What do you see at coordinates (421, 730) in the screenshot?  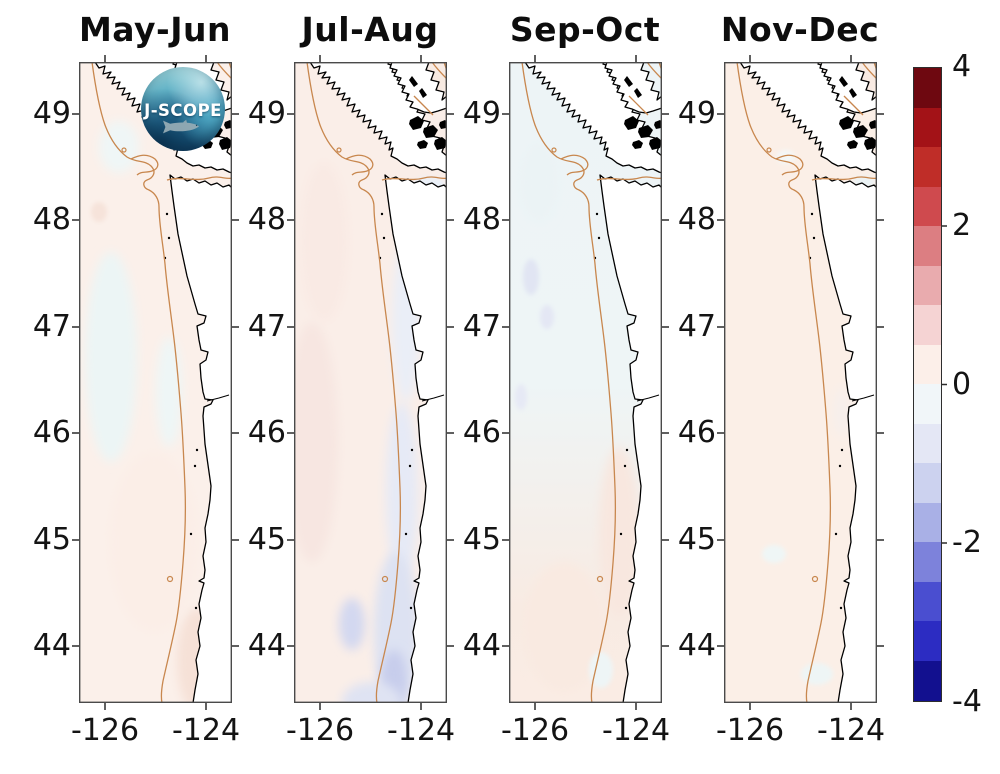 I see `lon-tick-label-jul-aug--124: -124` at bounding box center [421, 730].